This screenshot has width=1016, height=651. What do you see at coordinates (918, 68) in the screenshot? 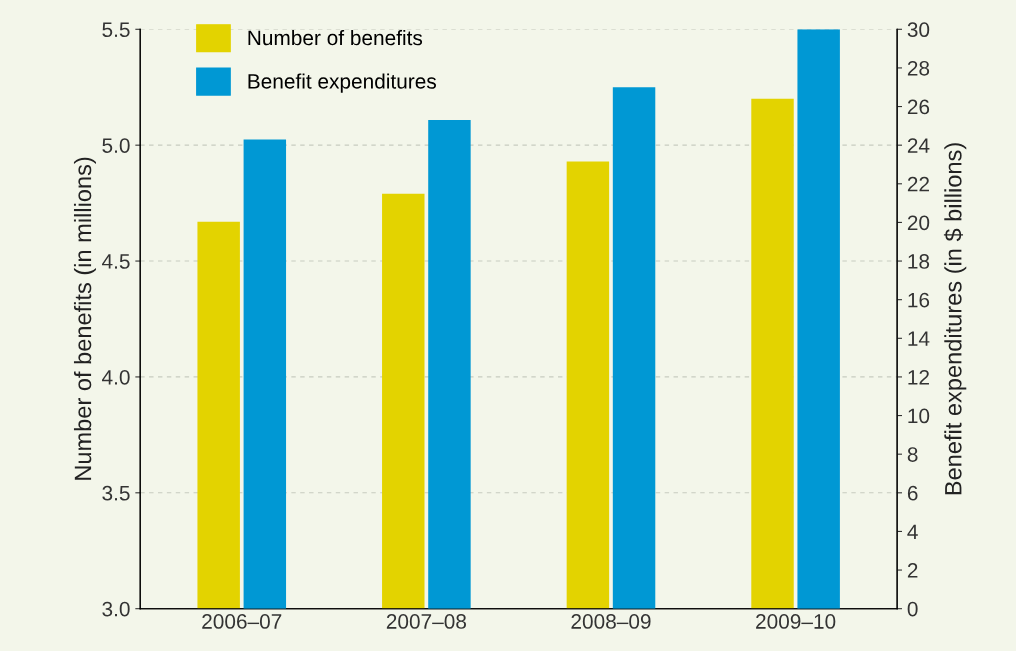
I see `y2-tick-label: 28` at bounding box center [918, 68].